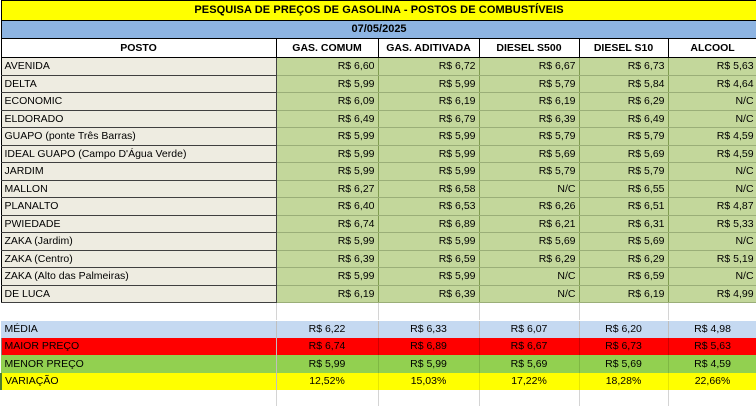 This screenshot has height=420, width=756. What do you see at coordinates (623, 223) in the screenshot?
I see `price-diesel-s10: R$ 6,31` at bounding box center [623, 223].